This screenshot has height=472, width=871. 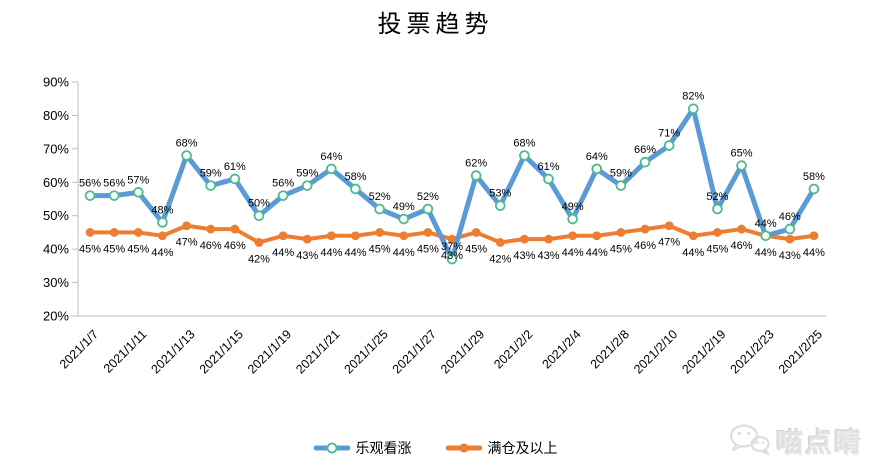 I want to click on x-tick-label: 2021/1/13, so click(x=172, y=351).